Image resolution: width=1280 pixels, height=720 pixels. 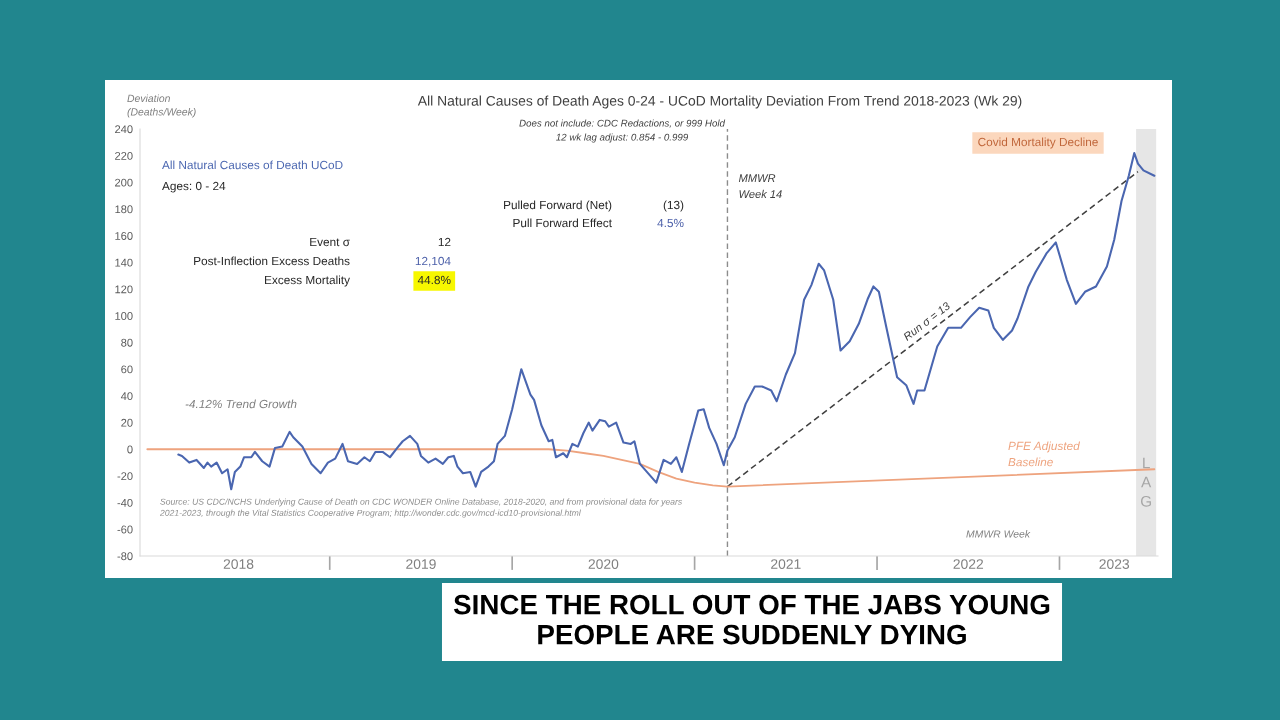 What do you see at coordinates (558, 206) in the screenshot?
I see `annotation: Pulled Forward (Net)` at bounding box center [558, 206].